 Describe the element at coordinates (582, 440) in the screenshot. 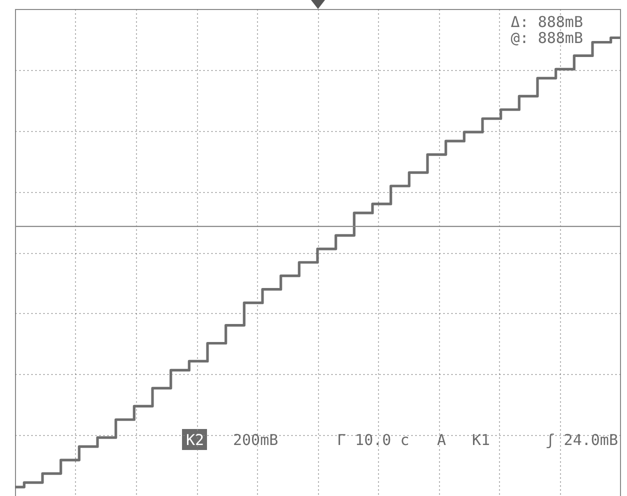

I see `annotation: ʃ 24.0mB` at that location.